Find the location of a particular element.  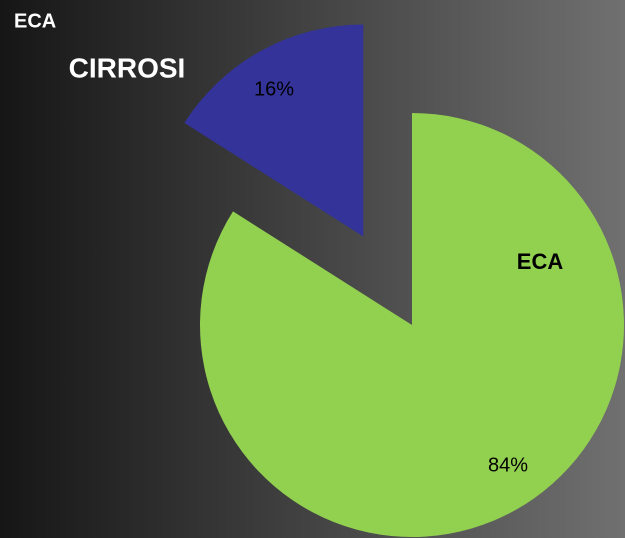

chart-title: ECA is located at coordinates (35, 21).